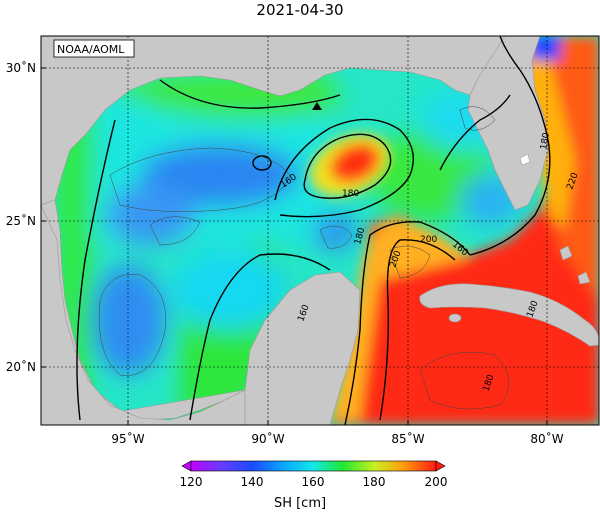 The height and width of the screenshot is (515, 600). What do you see at coordinates (21, 67) in the screenshot?
I see `y-tick-label: 30˚N` at bounding box center [21, 67].